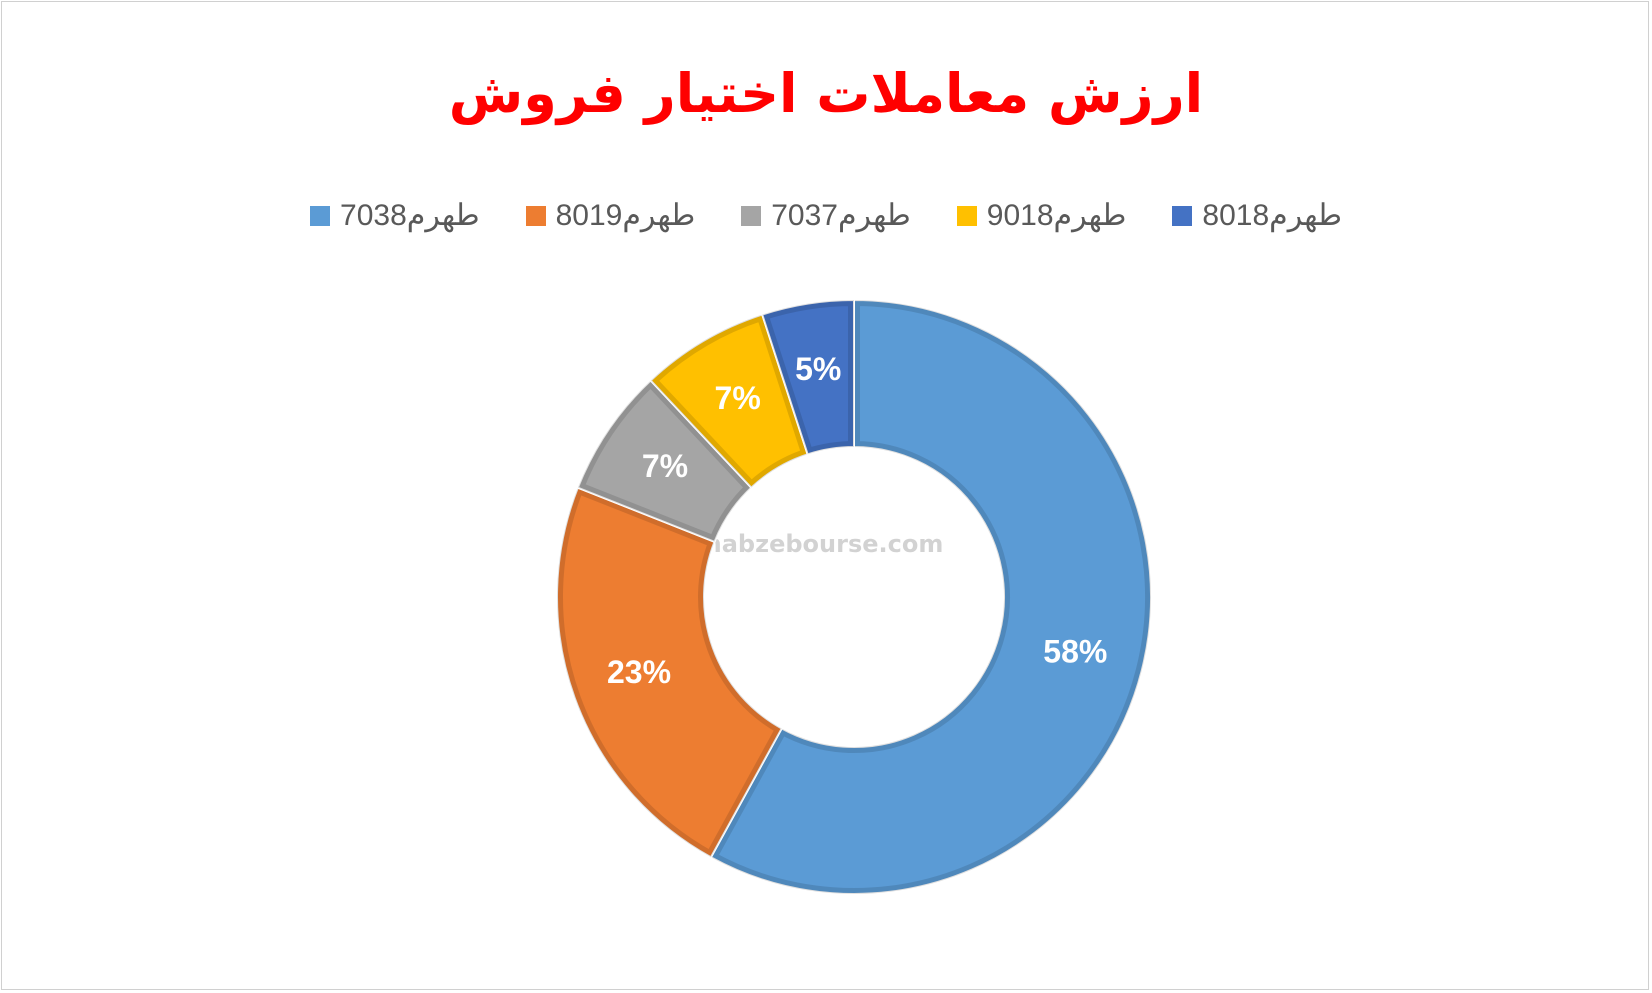 Image resolution: width=1652 pixels, height=993 pixels. What do you see at coordinates (841, 215) in the screenshot?
I see `legend-label: طهرم7037` at bounding box center [841, 215].